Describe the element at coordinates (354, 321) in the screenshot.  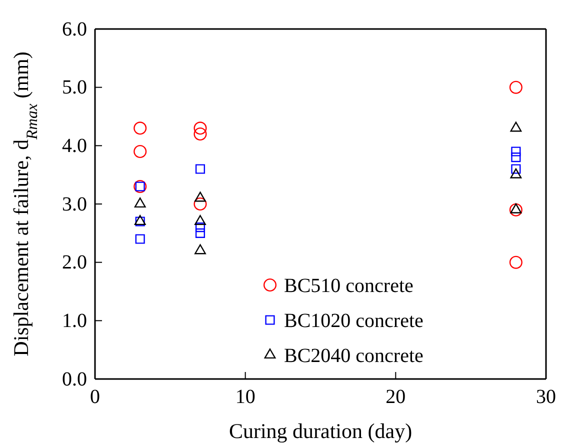
I see `legend-label: BC1020 concrete` at that location.